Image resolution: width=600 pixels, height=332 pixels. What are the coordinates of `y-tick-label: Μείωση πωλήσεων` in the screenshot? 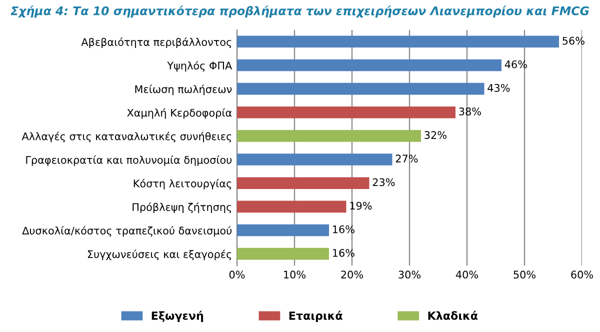 It's located at (183, 90).